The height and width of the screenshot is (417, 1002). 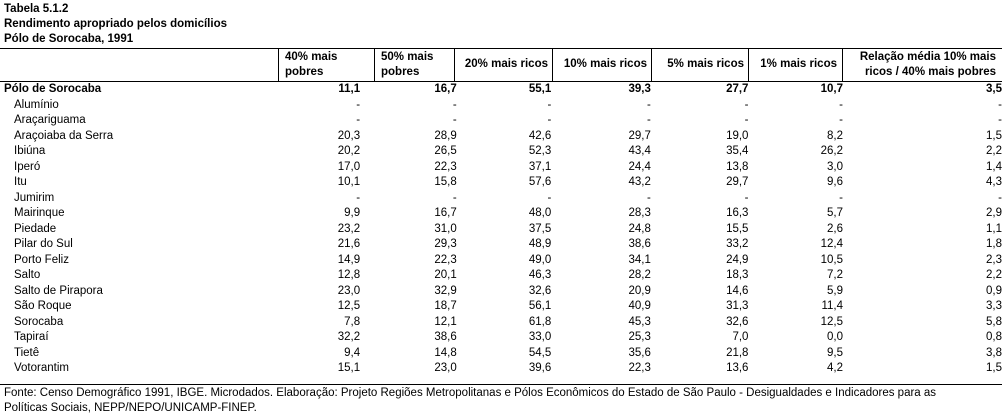 What do you see at coordinates (737, 368) in the screenshot?
I see `cell-value: 13,6` at bounding box center [737, 368].